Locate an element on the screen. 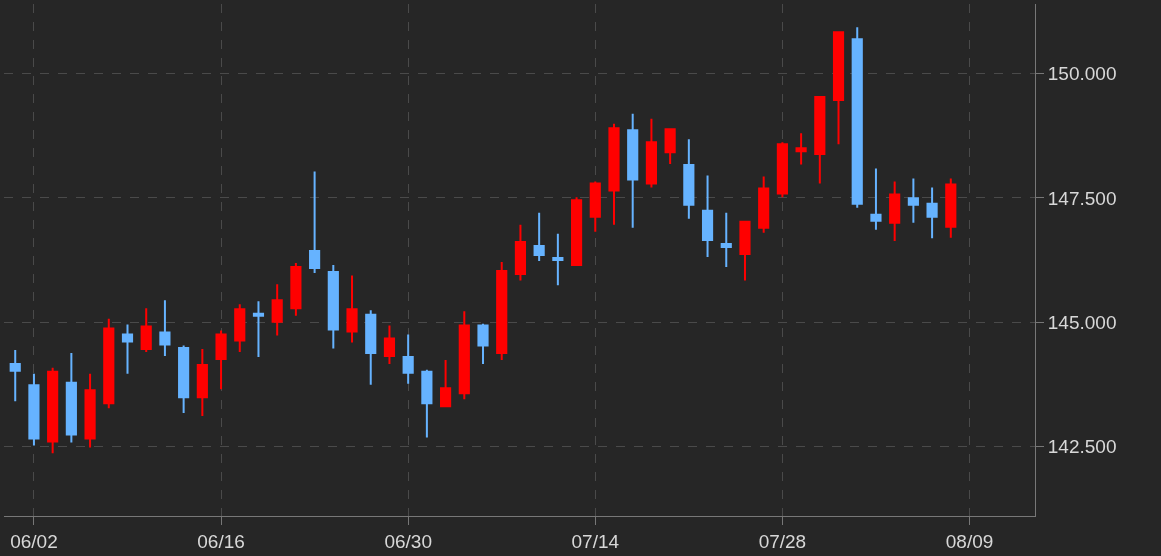 This screenshot has height=556, width=1161. x-tick-label: 07/14 is located at coordinates (595, 541).